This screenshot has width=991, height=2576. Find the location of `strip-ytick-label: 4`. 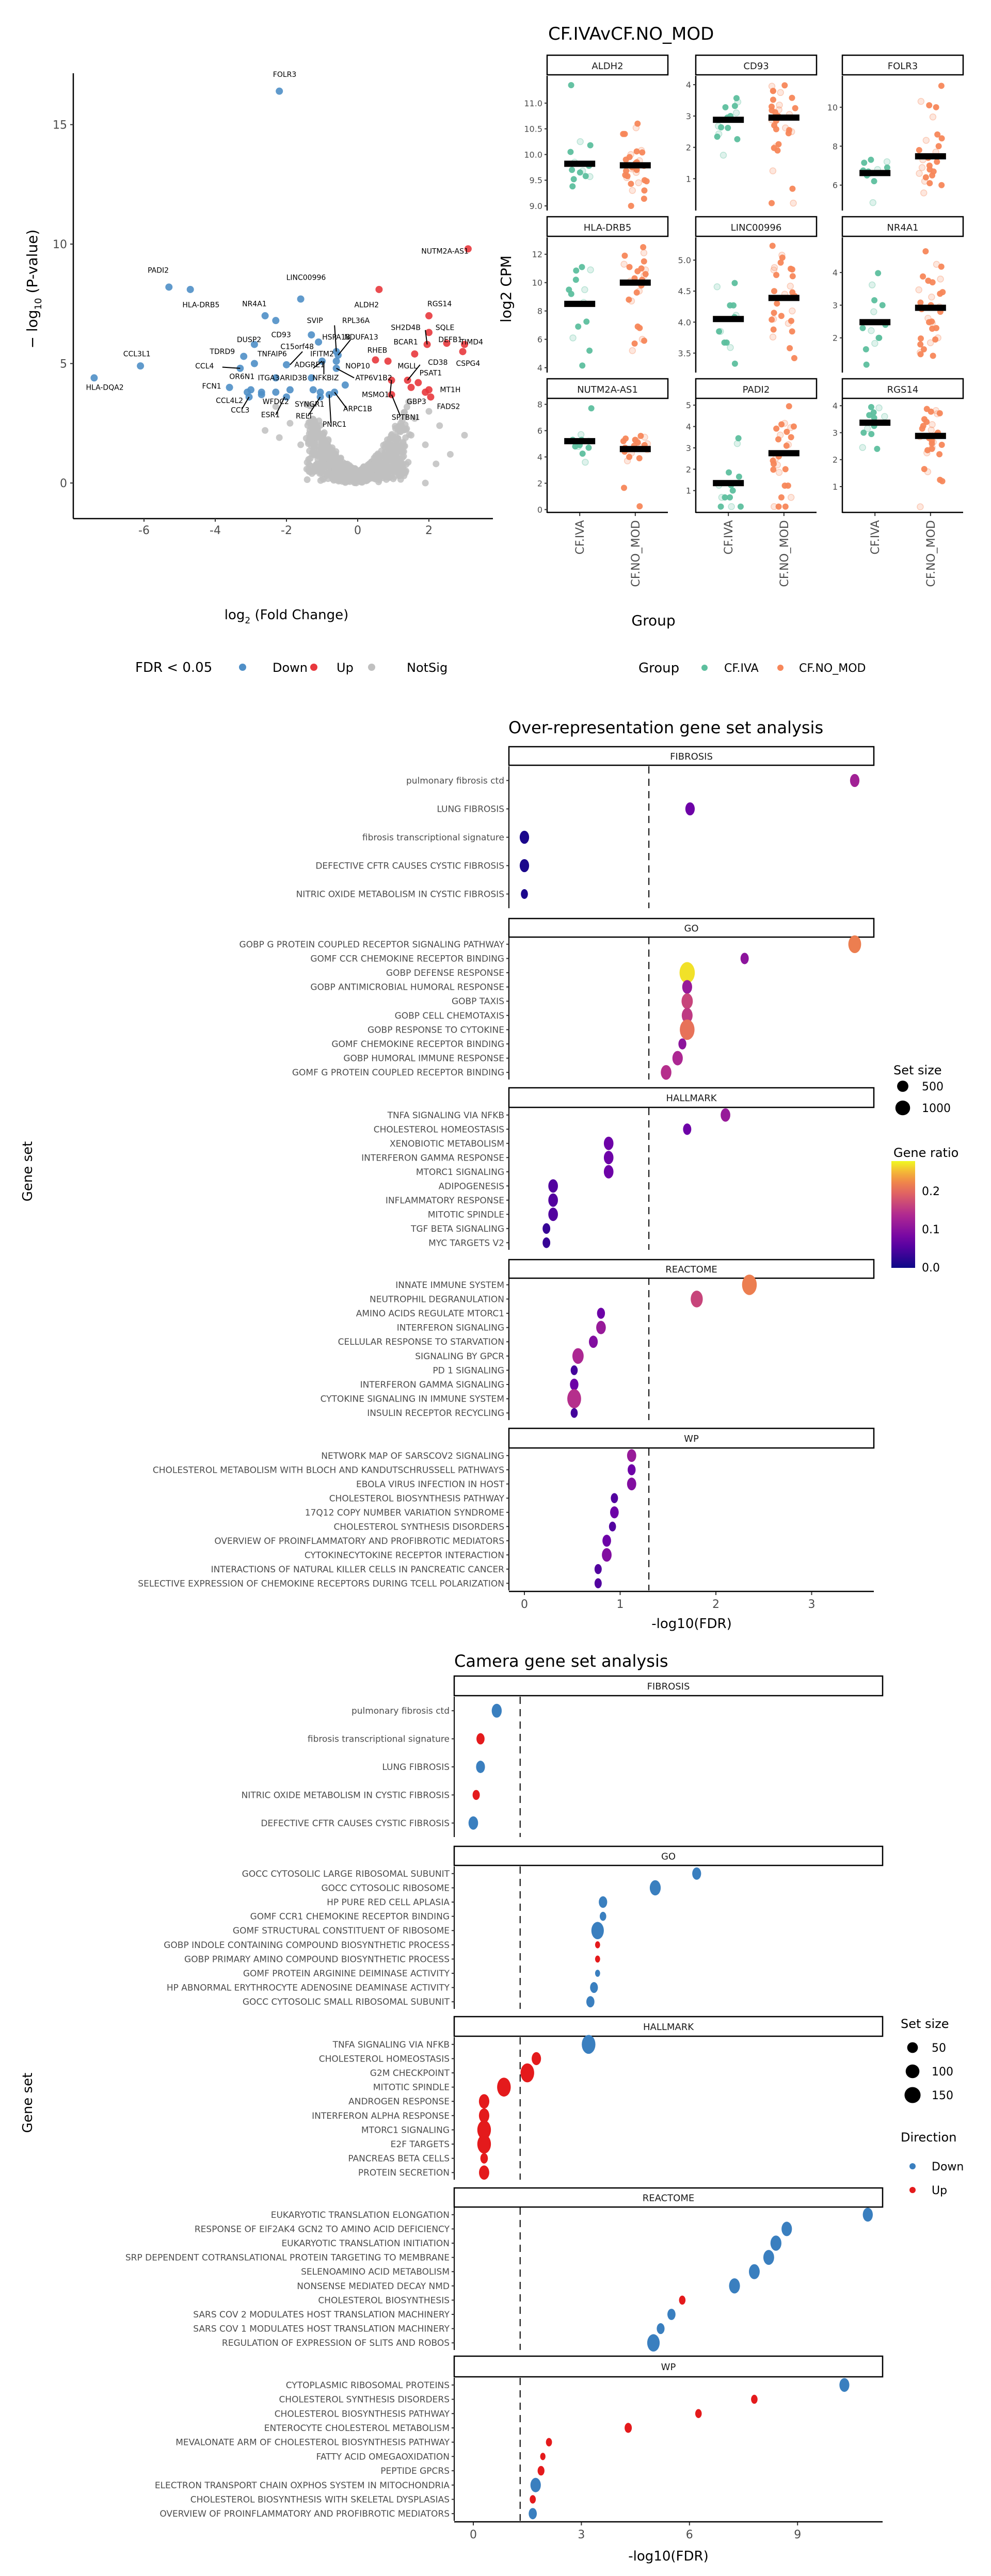

strip-ytick-label: 4 is located at coordinates (835, 406).